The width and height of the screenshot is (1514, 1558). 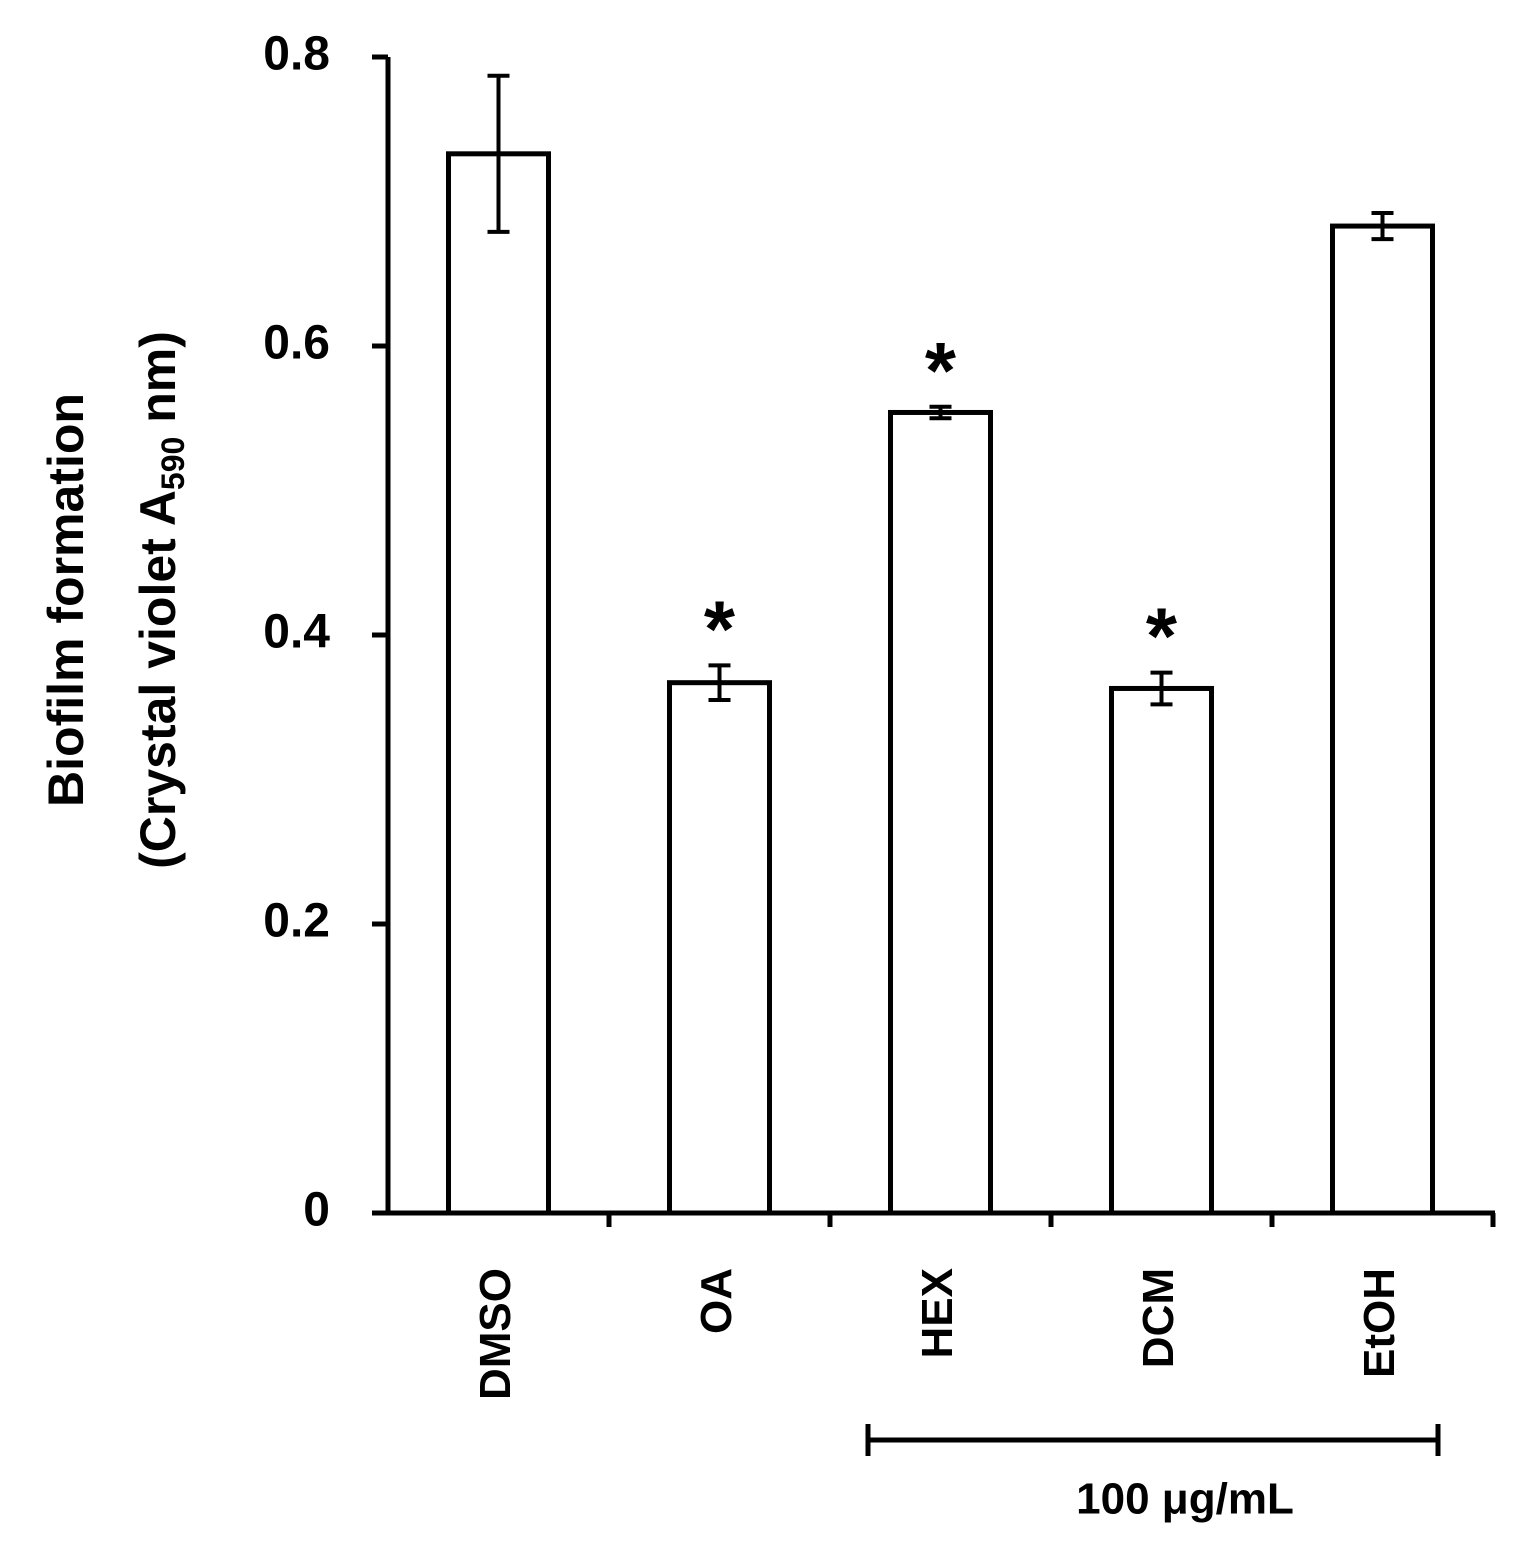 I want to click on x-tick-label: DCM, so click(x=1158, y=1318).